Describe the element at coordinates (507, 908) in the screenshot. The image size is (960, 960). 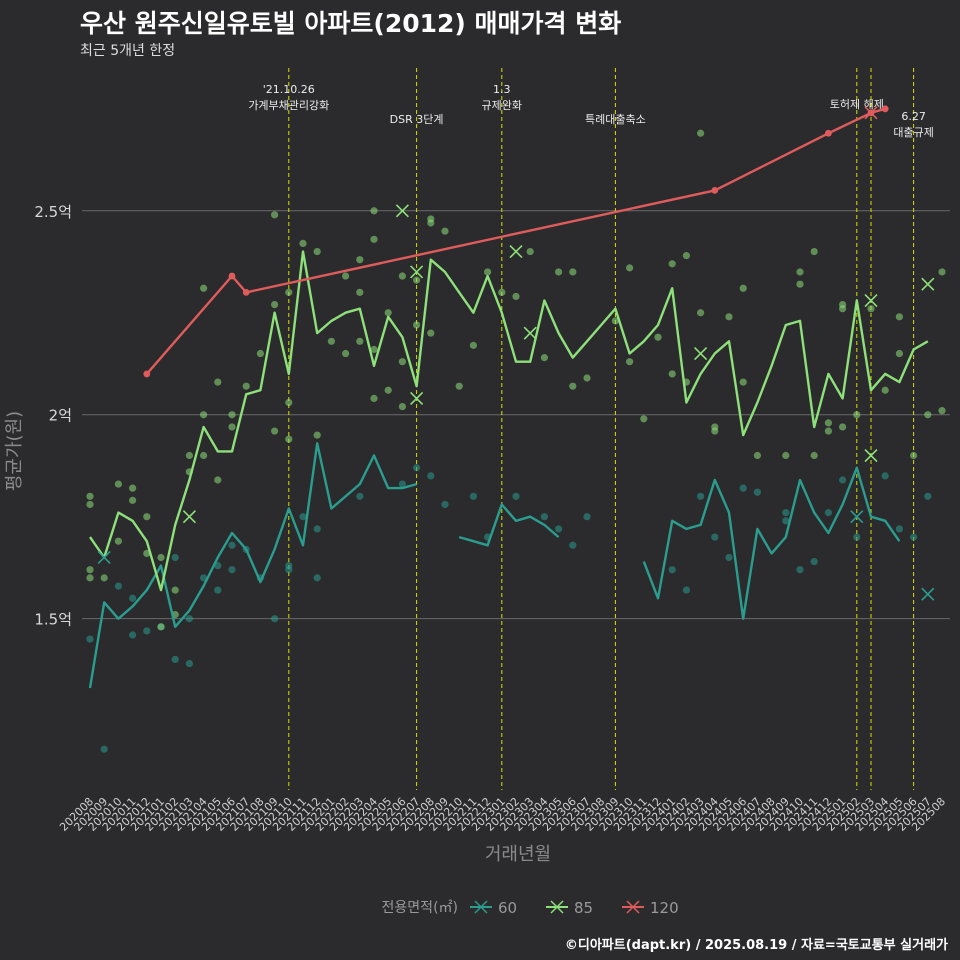
I see `legend-label: 60` at that location.